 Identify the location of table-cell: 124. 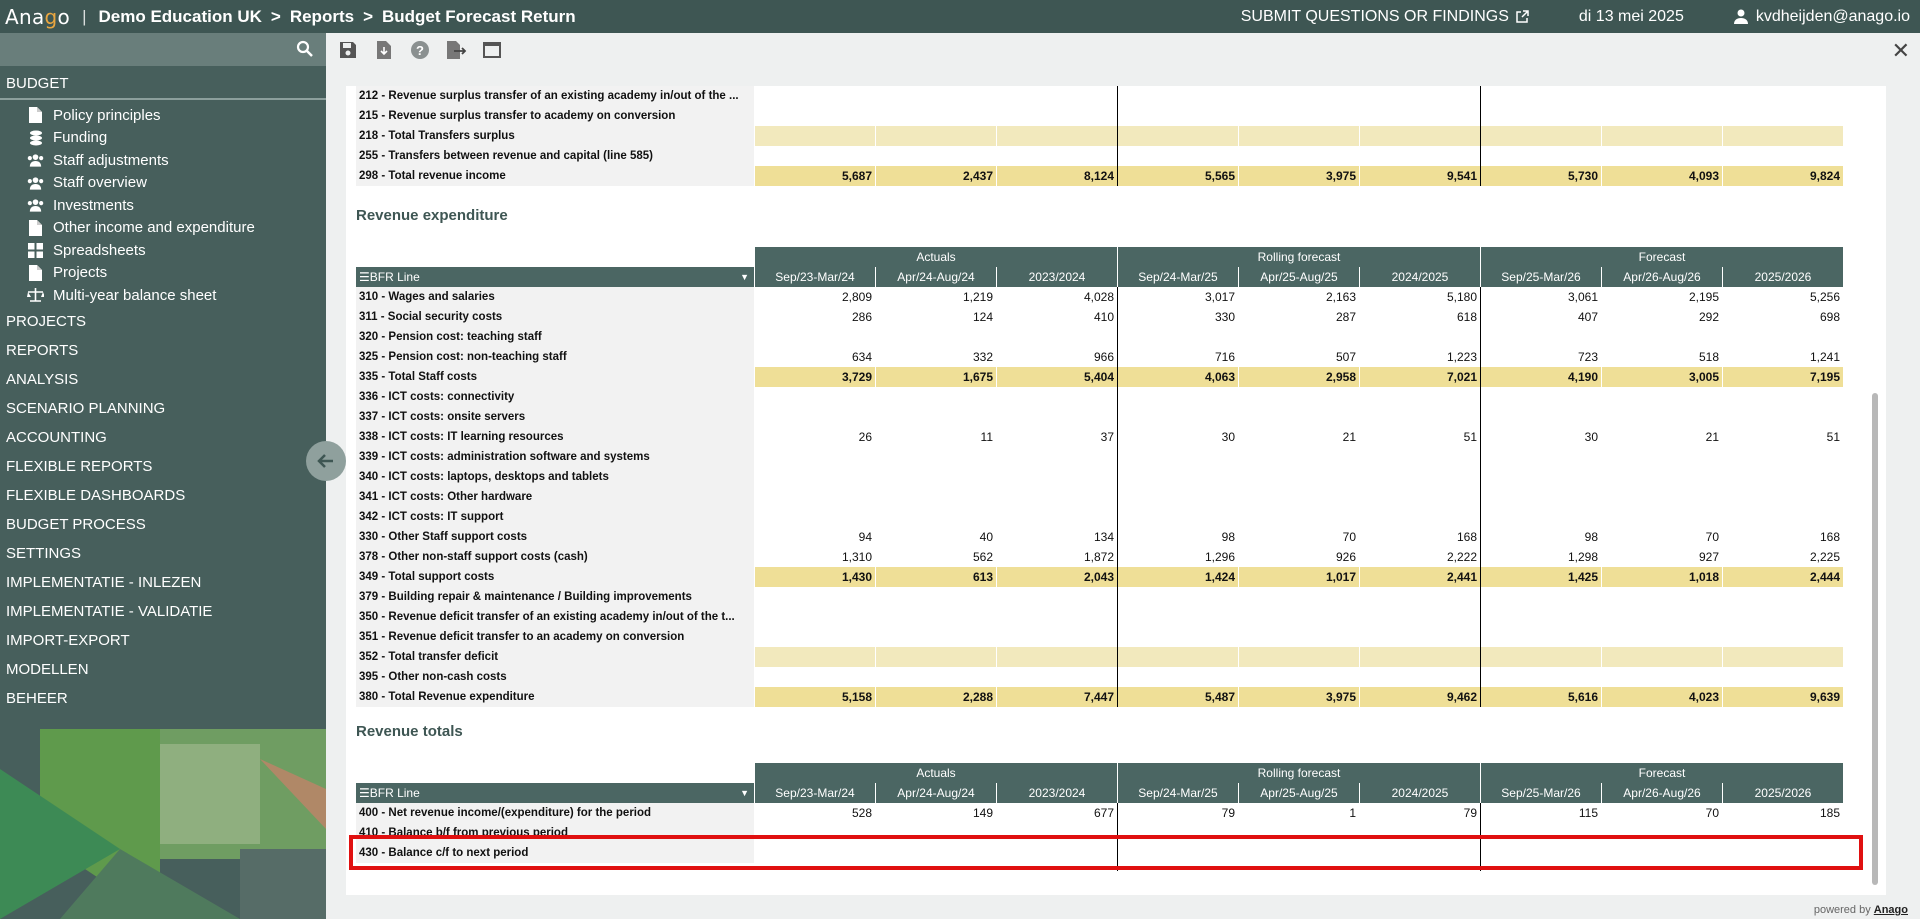
(935, 317).